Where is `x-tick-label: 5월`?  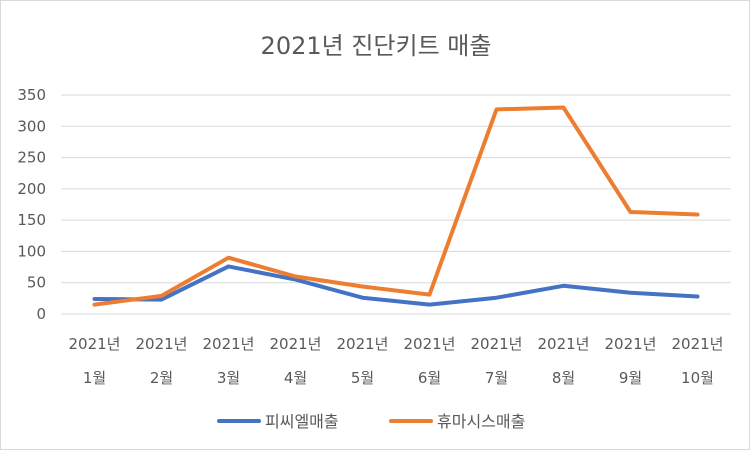 x-tick-label: 5월 is located at coordinates (362, 378).